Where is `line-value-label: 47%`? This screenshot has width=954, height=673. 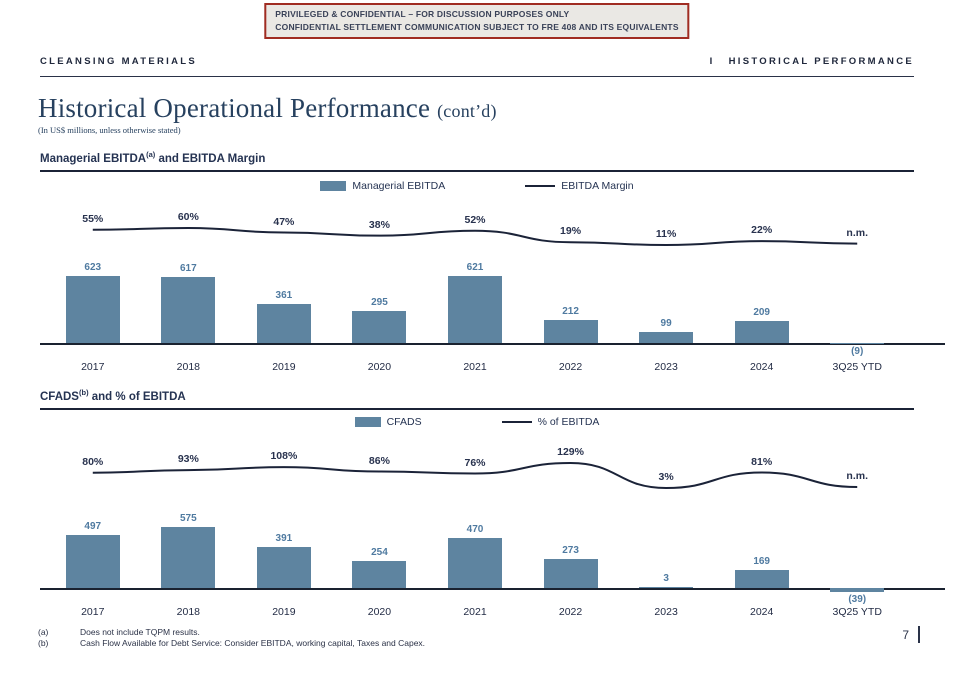 line-value-label: 47% is located at coordinates (284, 221).